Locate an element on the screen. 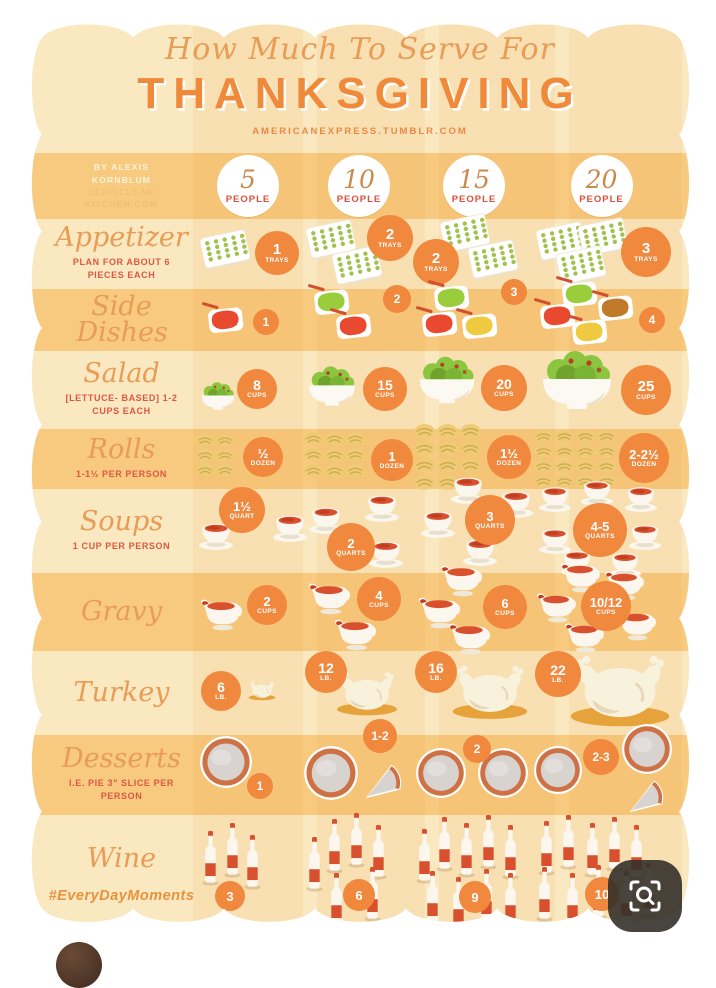 This screenshot has width=716, height=988. cell-rolls-20: 2-2½ DOZEN is located at coordinates (601, 459).